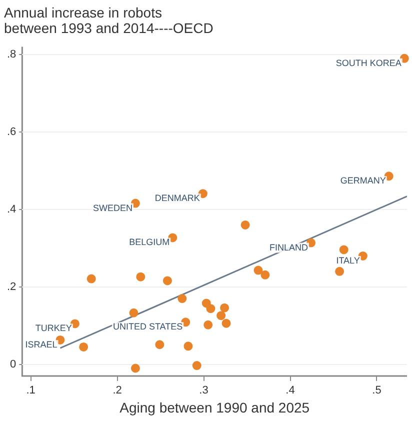  I want to click on annotation: BELGIUM, so click(149, 242).